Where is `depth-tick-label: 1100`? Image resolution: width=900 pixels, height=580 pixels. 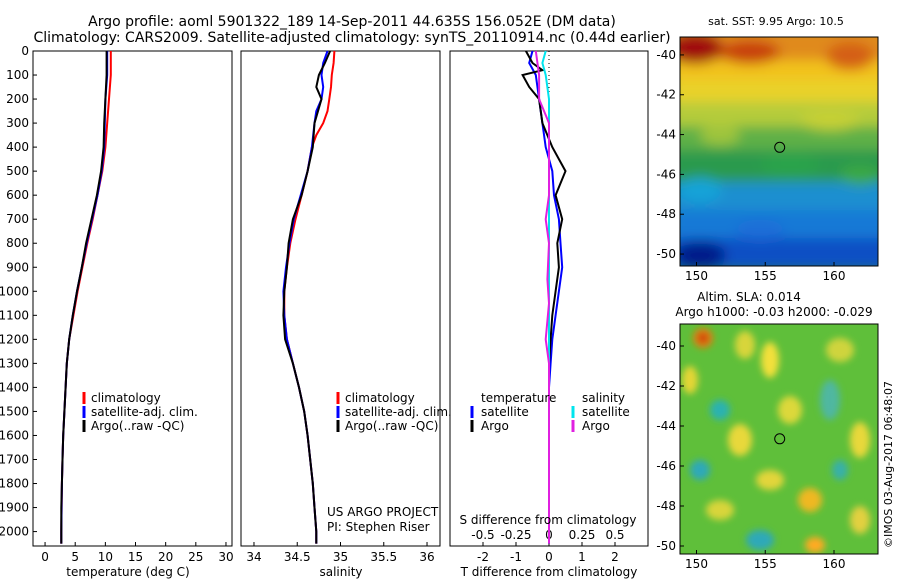
depth-tick-label: 1100 is located at coordinates (14, 315).